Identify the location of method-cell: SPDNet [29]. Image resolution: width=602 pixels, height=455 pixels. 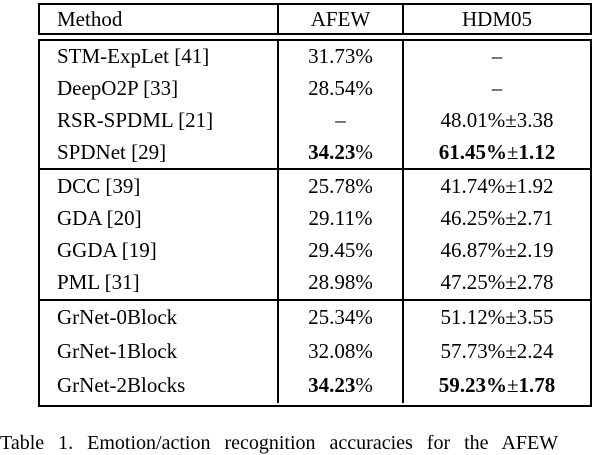
(112, 151).